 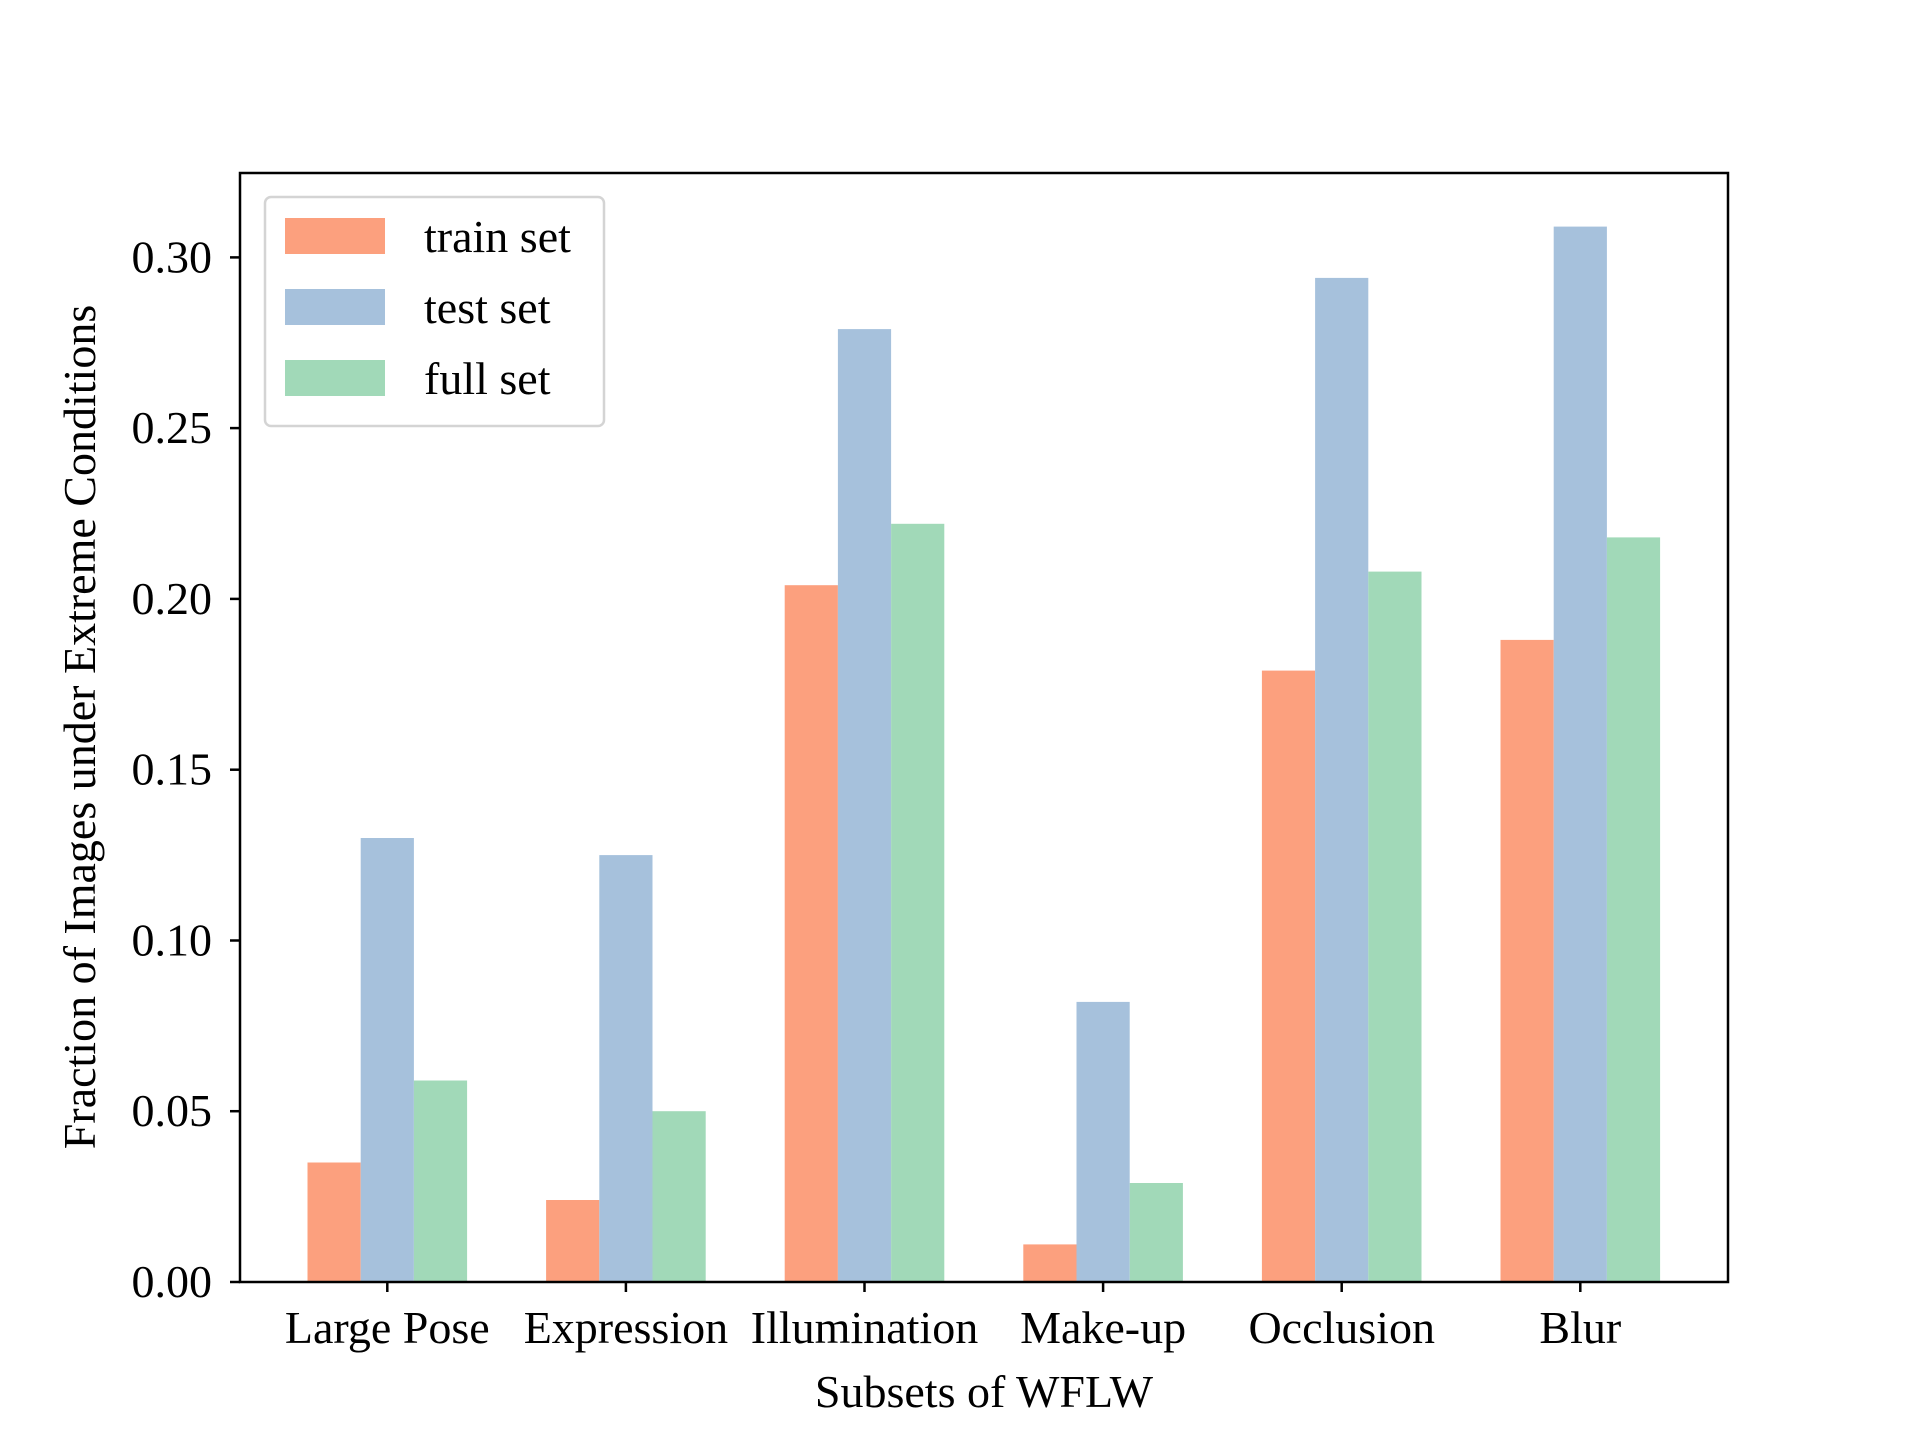 What do you see at coordinates (172, 256) in the screenshot?
I see `y-tick-label: 0.30` at bounding box center [172, 256].